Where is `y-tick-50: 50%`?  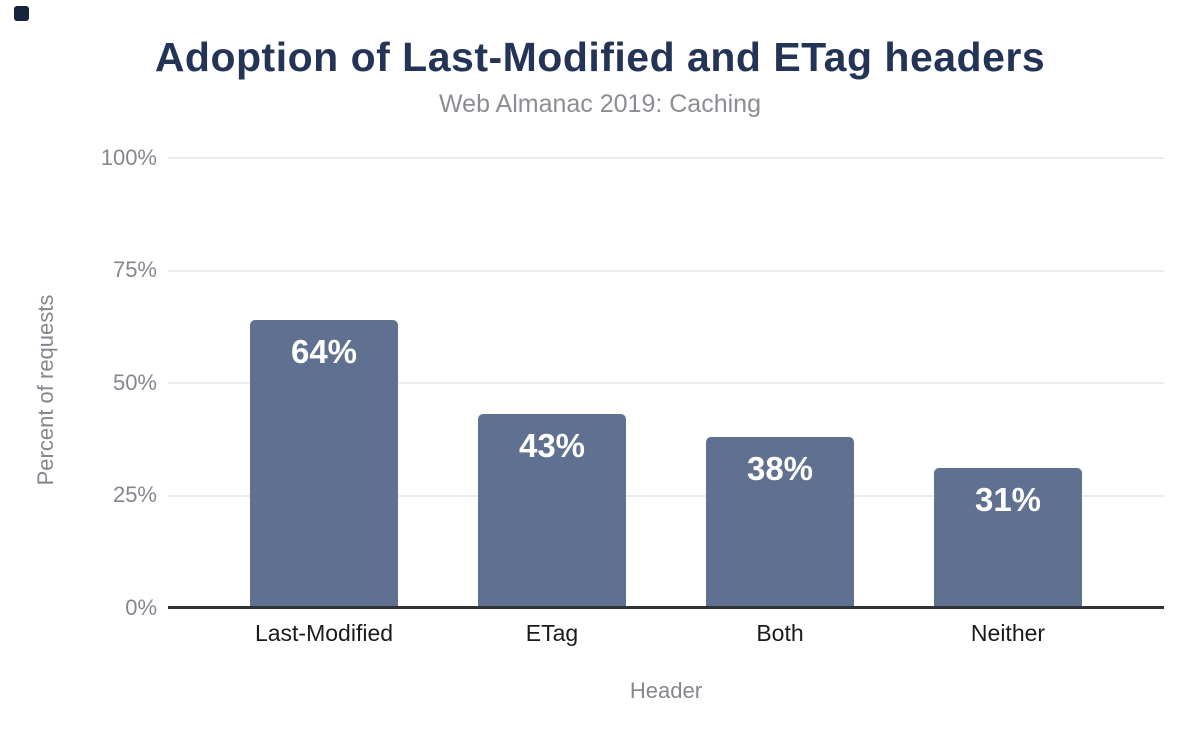 y-tick-50: 50% is located at coordinates (134, 382).